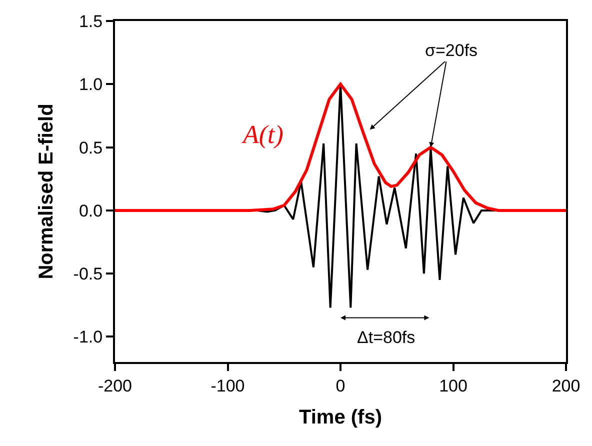 This screenshot has width=592, height=446. What do you see at coordinates (227, 386) in the screenshot?
I see `x-tick-label: -100` at bounding box center [227, 386].